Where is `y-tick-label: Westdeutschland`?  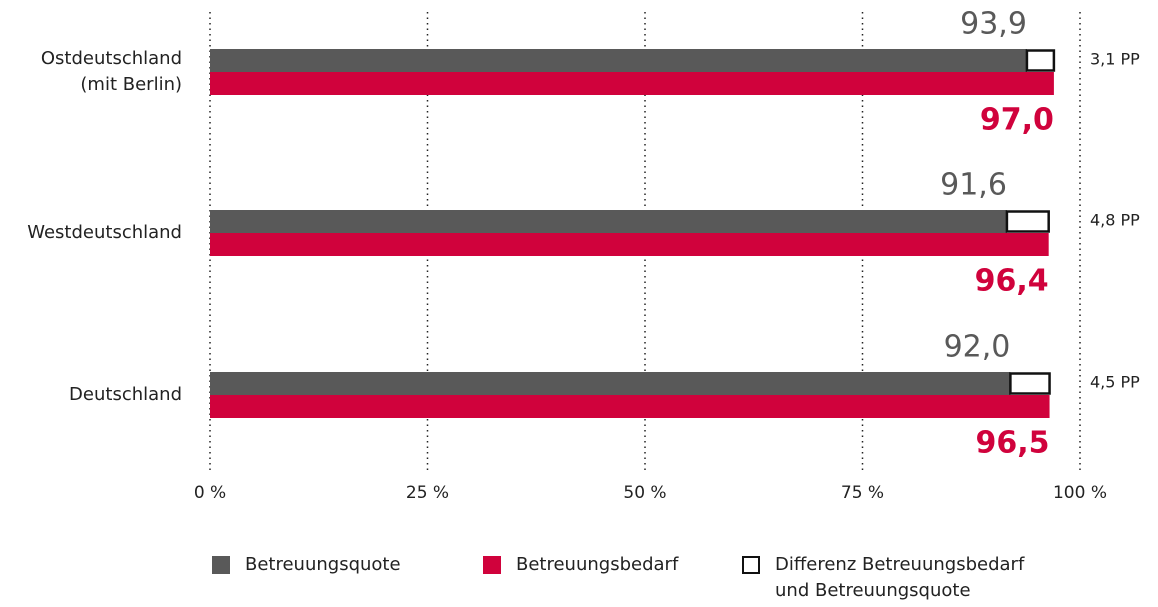
y-tick-label: Westdeutschland is located at coordinates (104, 232).